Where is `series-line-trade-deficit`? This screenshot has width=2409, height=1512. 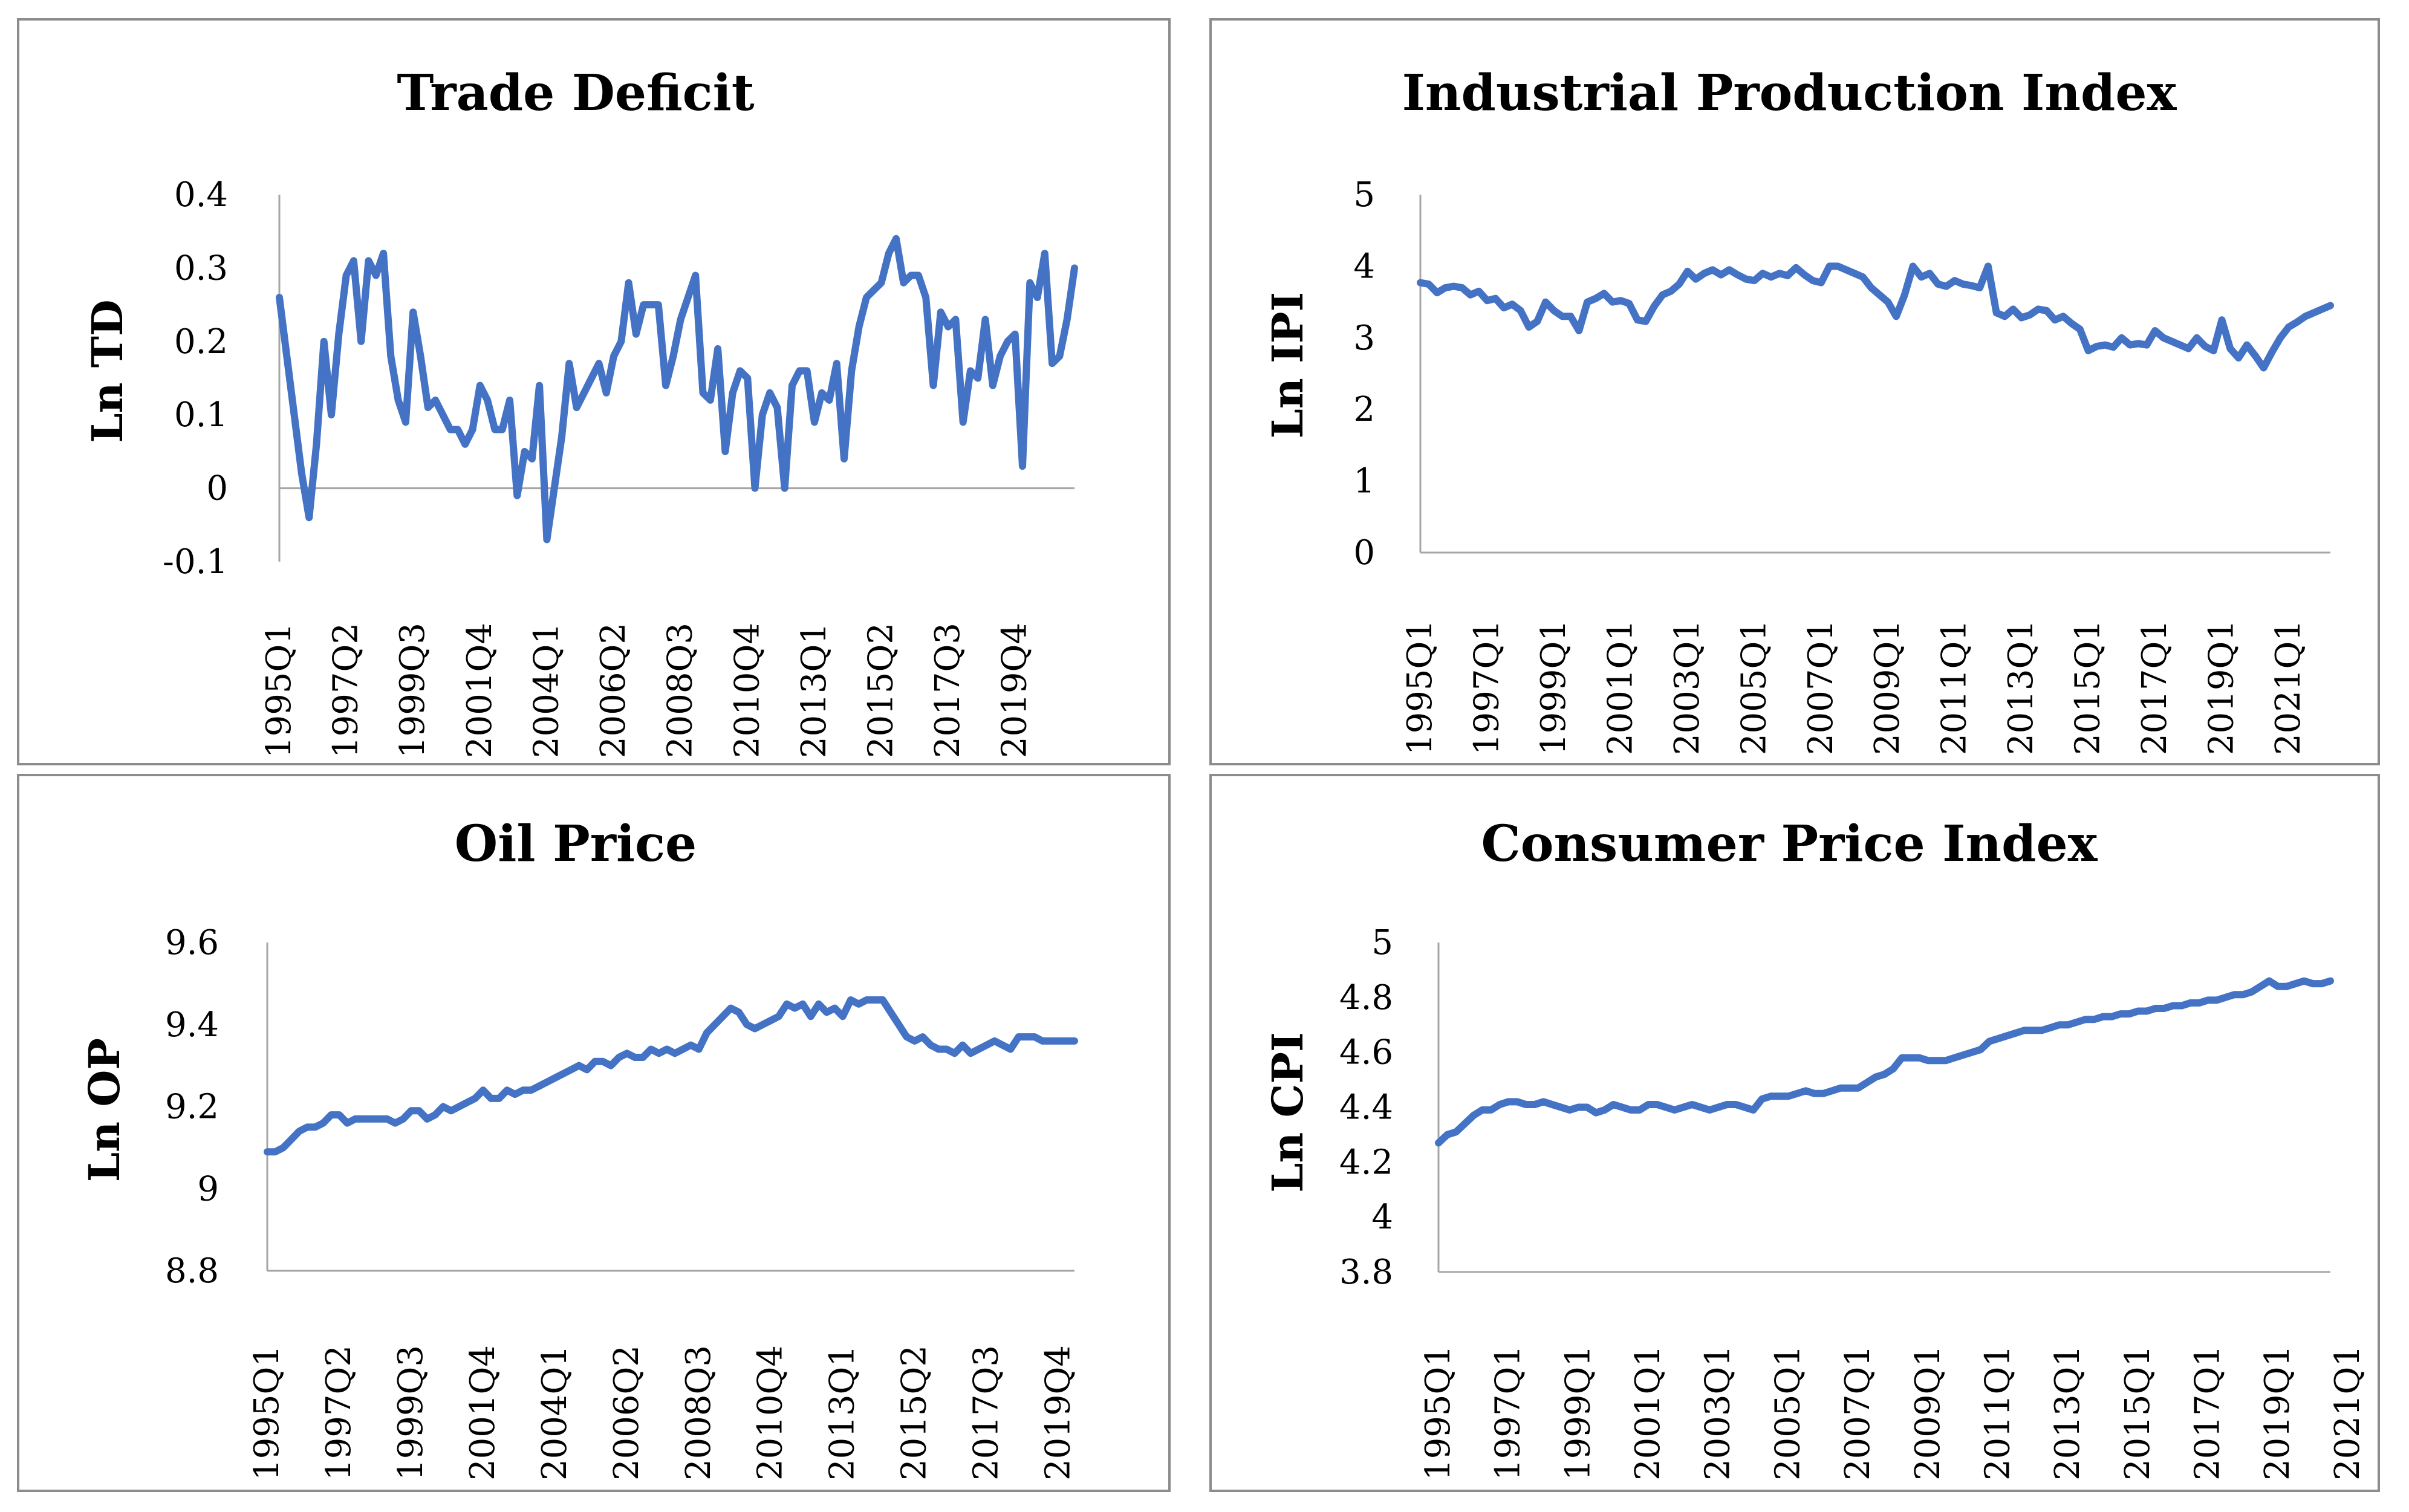 series-line-trade-deficit is located at coordinates (677, 389).